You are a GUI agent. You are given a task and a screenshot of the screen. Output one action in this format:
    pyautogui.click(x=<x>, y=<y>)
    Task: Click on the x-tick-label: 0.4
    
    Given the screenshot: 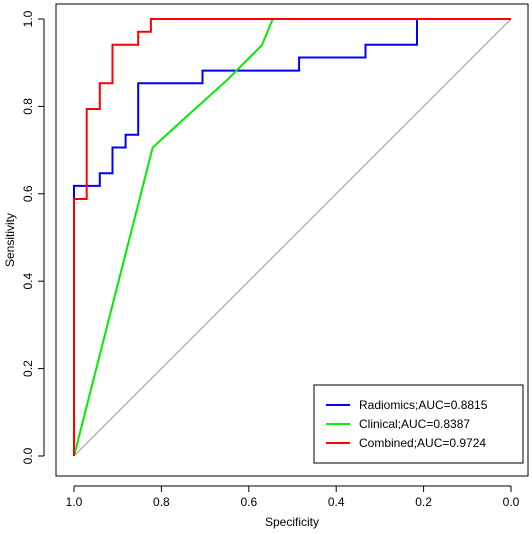 What is the action you would take?
    pyautogui.click(x=336, y=502)
    